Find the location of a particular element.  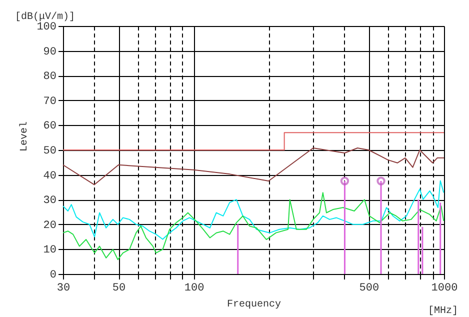

y-tick-label: 90 is located at coordinates (49, 52).